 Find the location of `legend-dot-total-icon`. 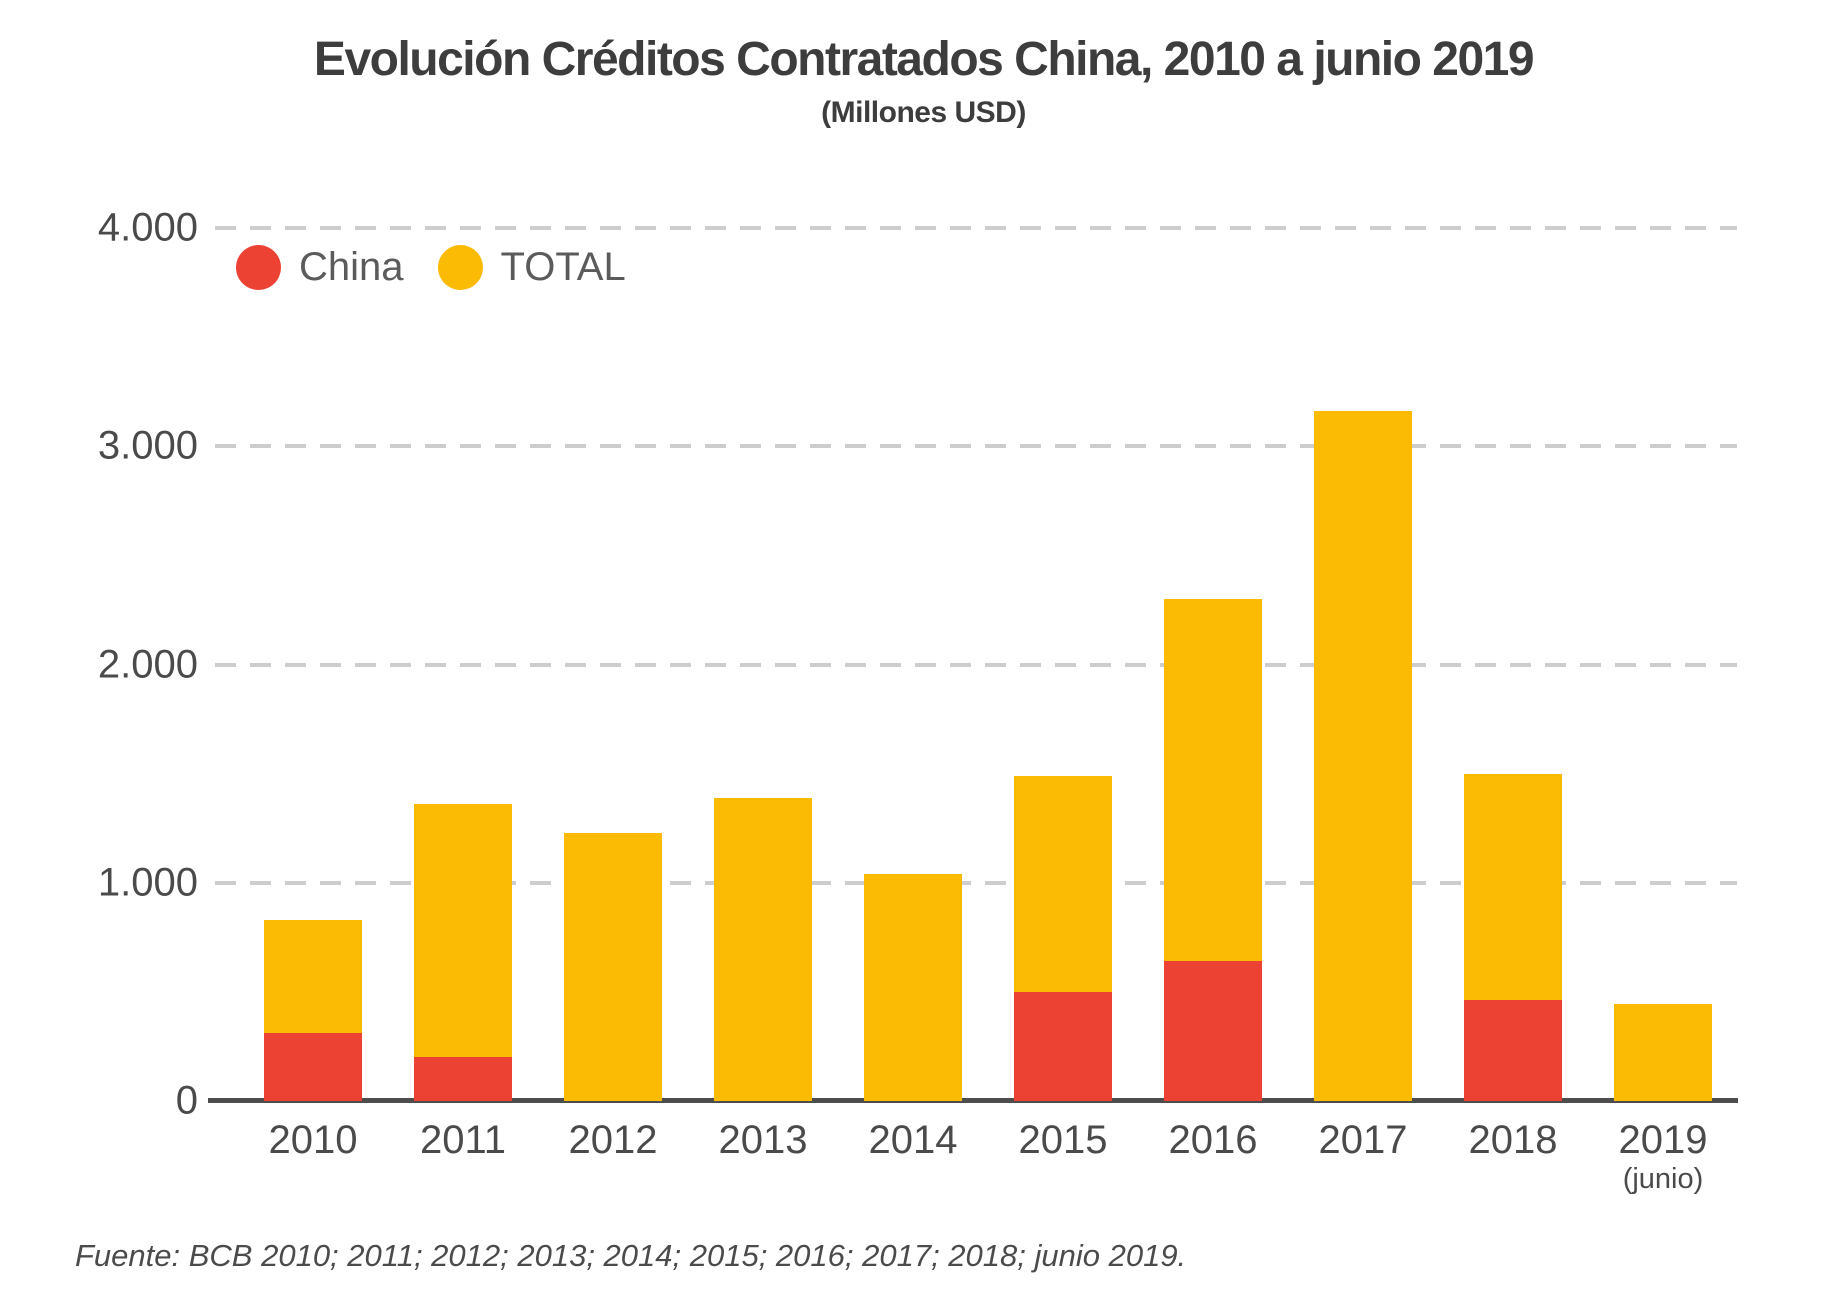

legend-dot-total-icon is located at coordinates (460, 267).